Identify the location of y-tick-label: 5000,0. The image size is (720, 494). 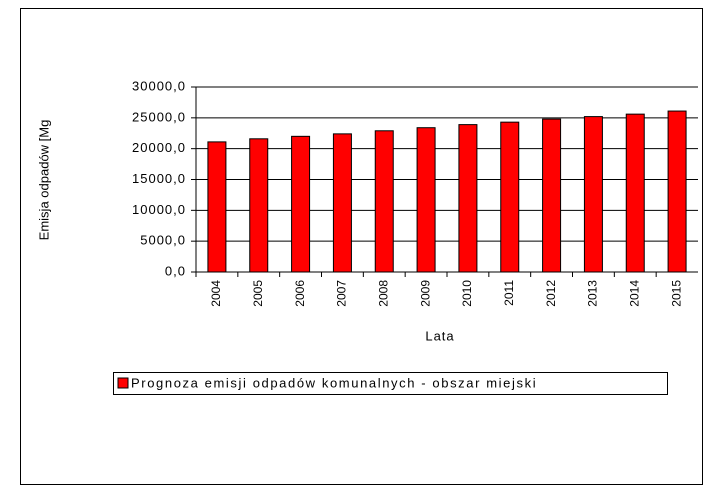
(163, 240).